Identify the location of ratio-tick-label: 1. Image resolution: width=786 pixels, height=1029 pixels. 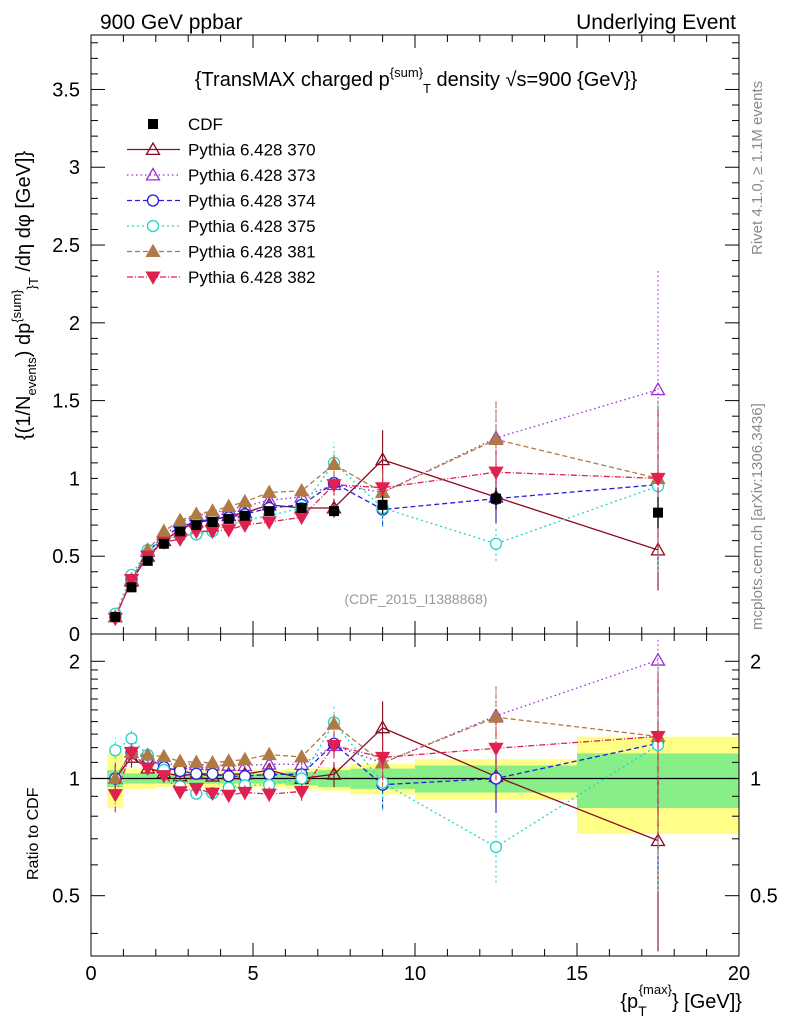
(74, 779).